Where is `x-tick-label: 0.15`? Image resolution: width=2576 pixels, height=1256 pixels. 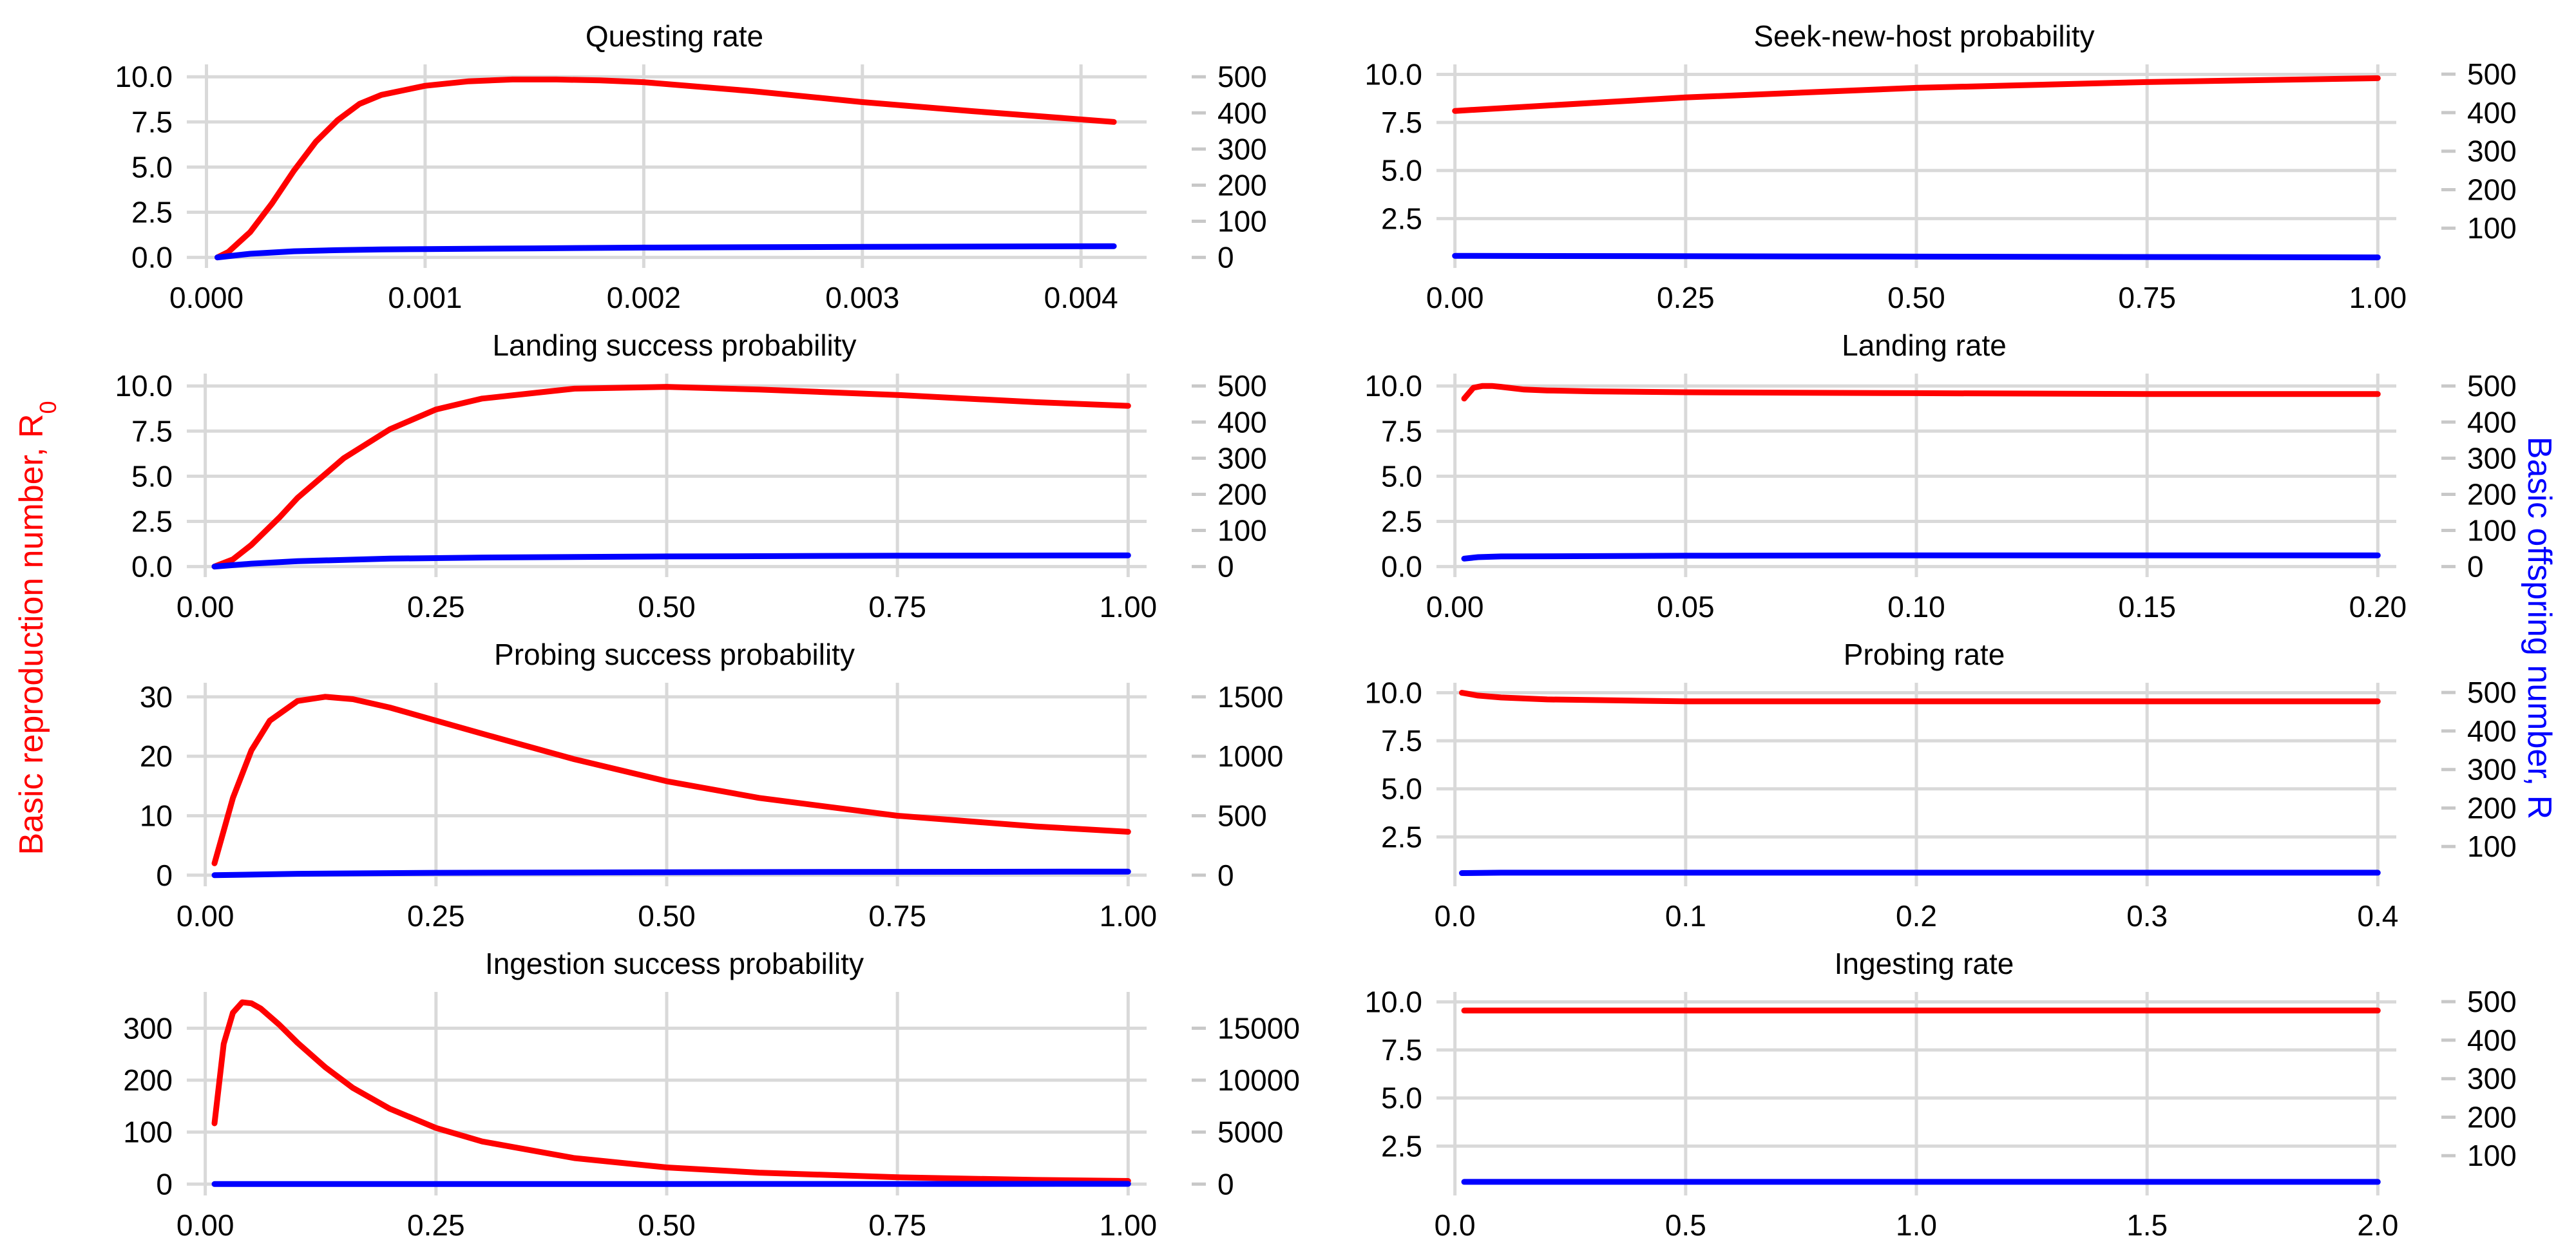 x-tick-label: 0.15 is located at coordinates (2147, 606).